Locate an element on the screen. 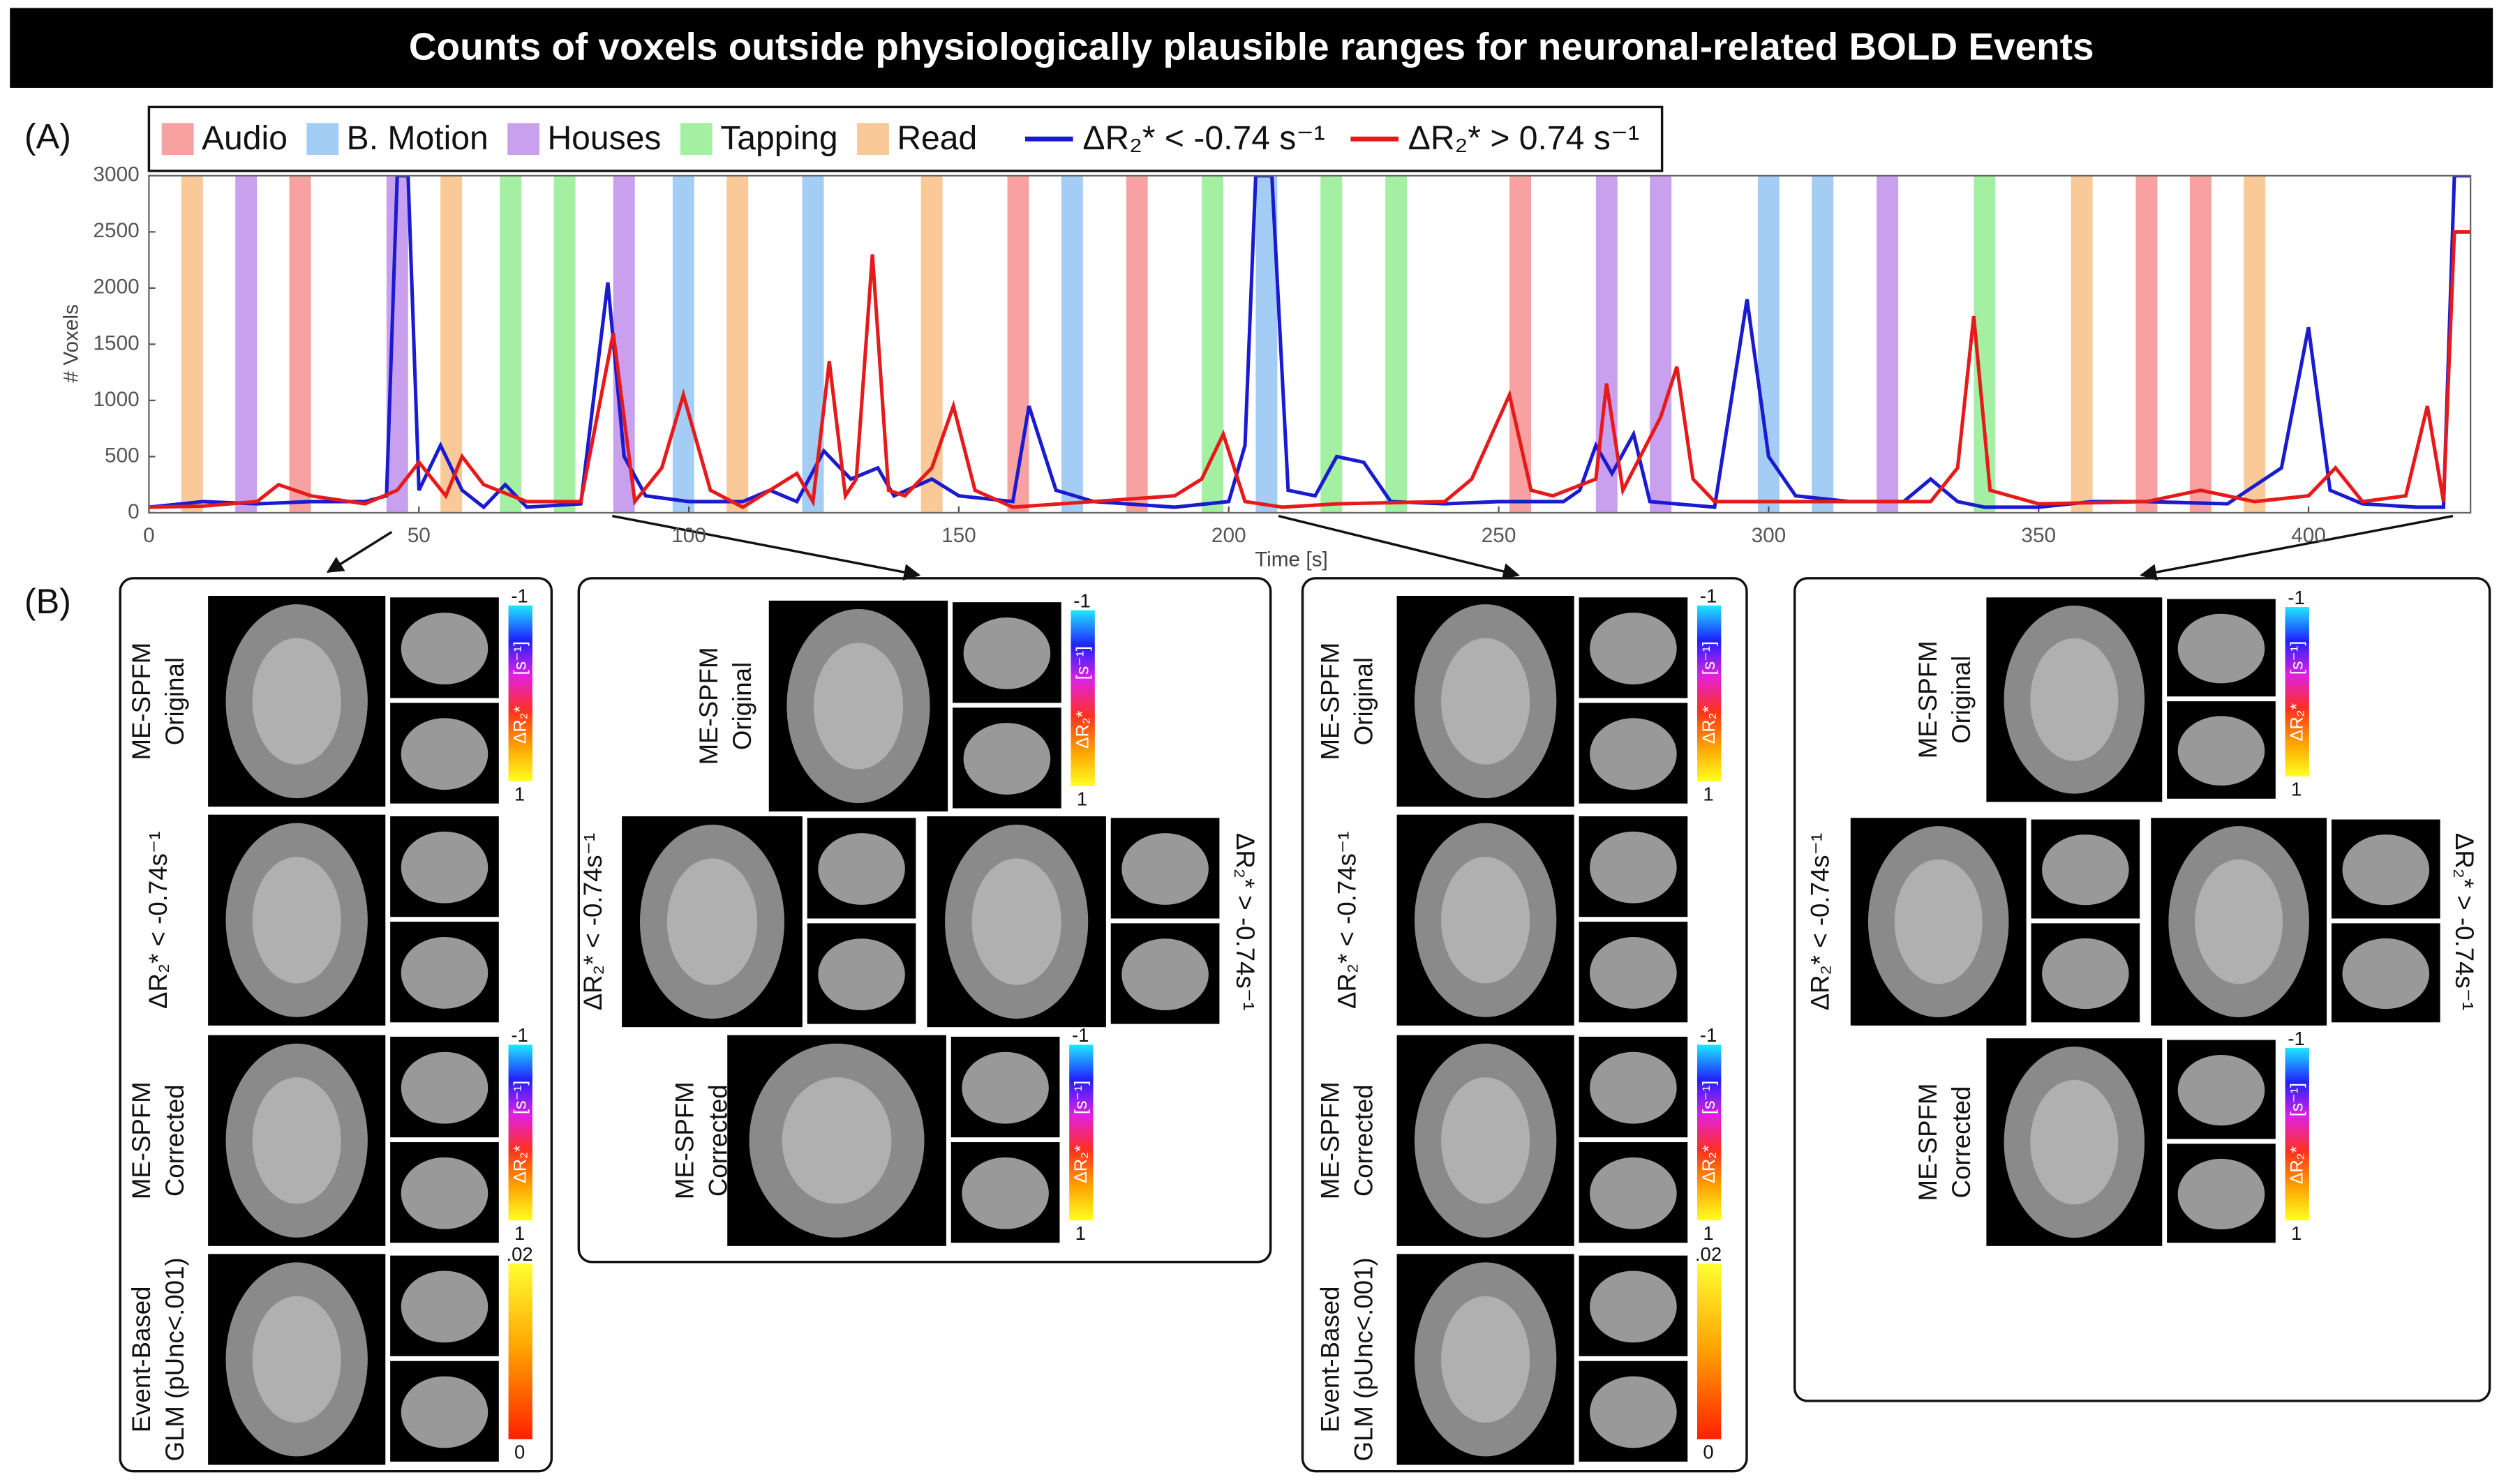 The height and width of the screenshot is (1484, 2506). x-tick-label: 0 is located at coordinates (149, 535).